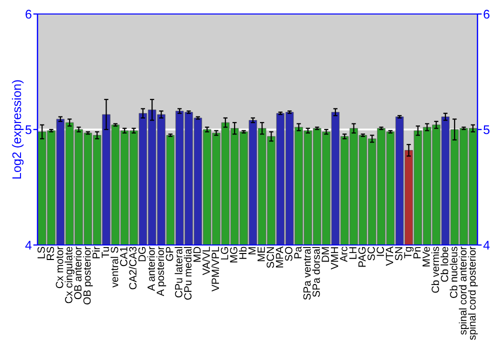  What do you see at coordinates (417, 252) in the screenshot?
I see `x-tick-label: Pn` at bounding box center [417, 252].